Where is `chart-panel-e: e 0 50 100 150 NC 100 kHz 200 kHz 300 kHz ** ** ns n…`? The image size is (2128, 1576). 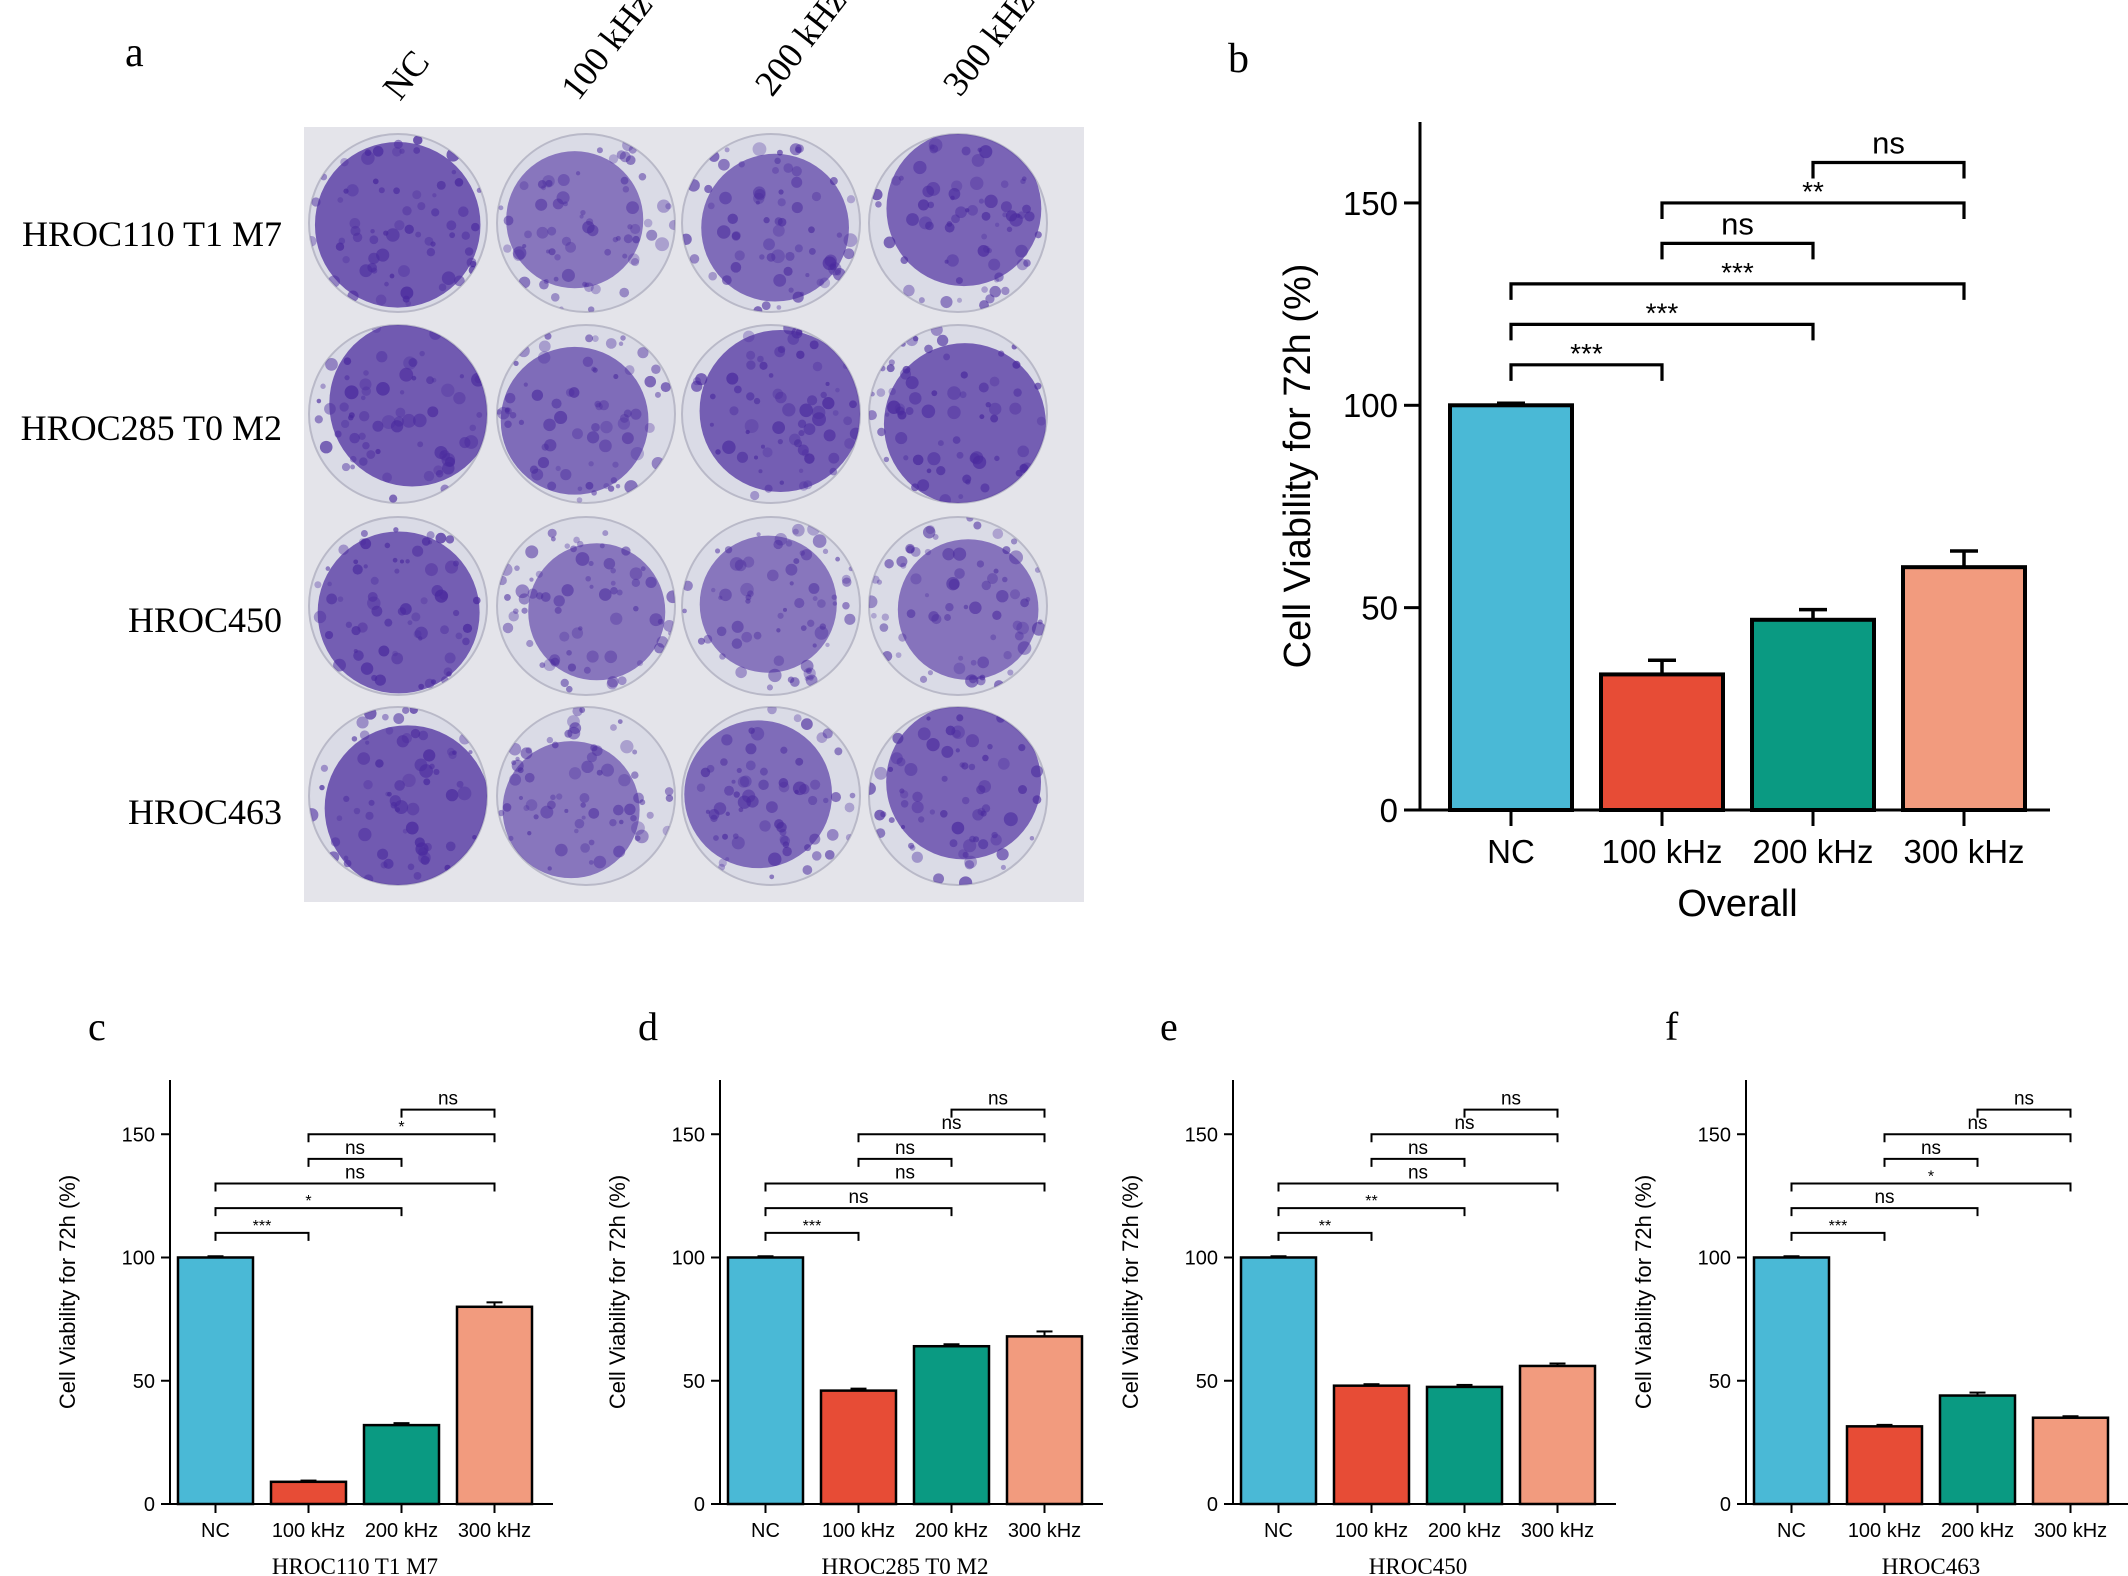 chart-panel-e: e 0 50 100 150 NC 100 kHz 200 kHz 300 kHz ** ** ns n… is located at coordinates (1367, 1290).